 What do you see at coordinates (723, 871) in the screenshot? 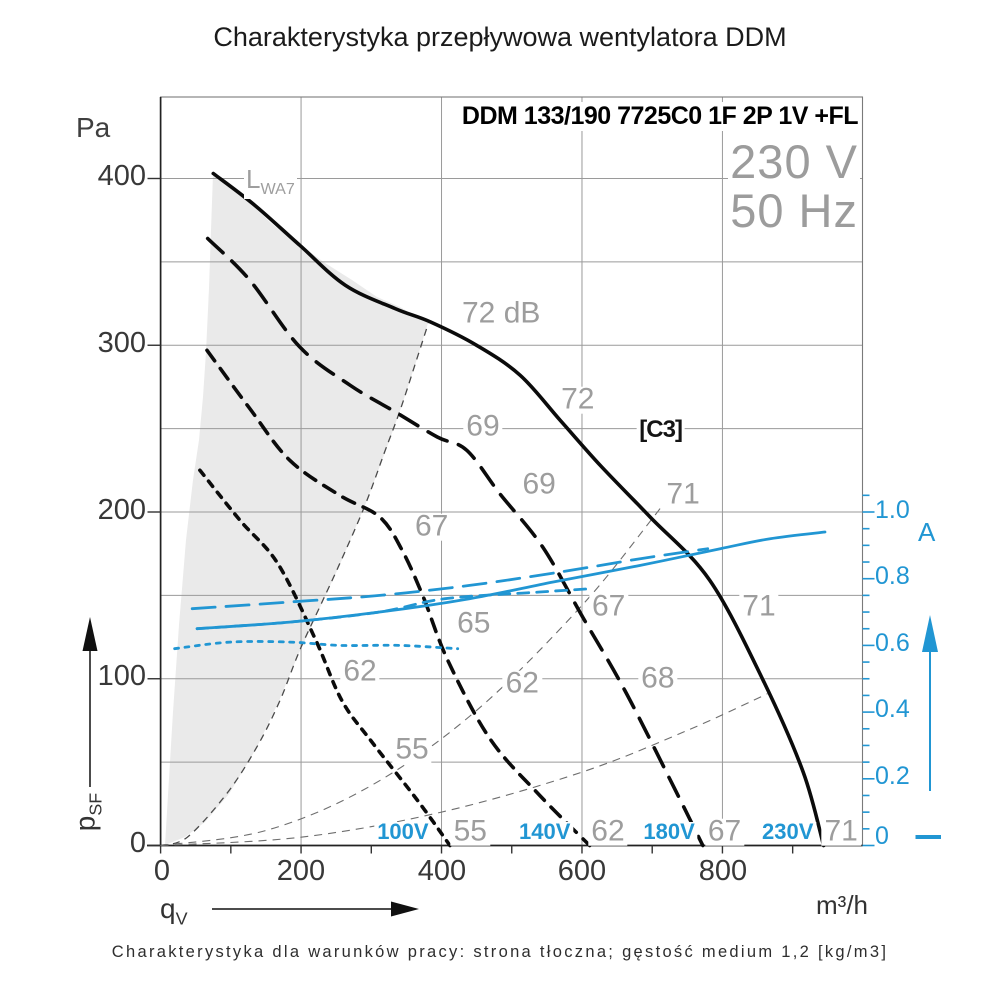
I see `x-tick-800: 800` at bounding box center [723, 871].